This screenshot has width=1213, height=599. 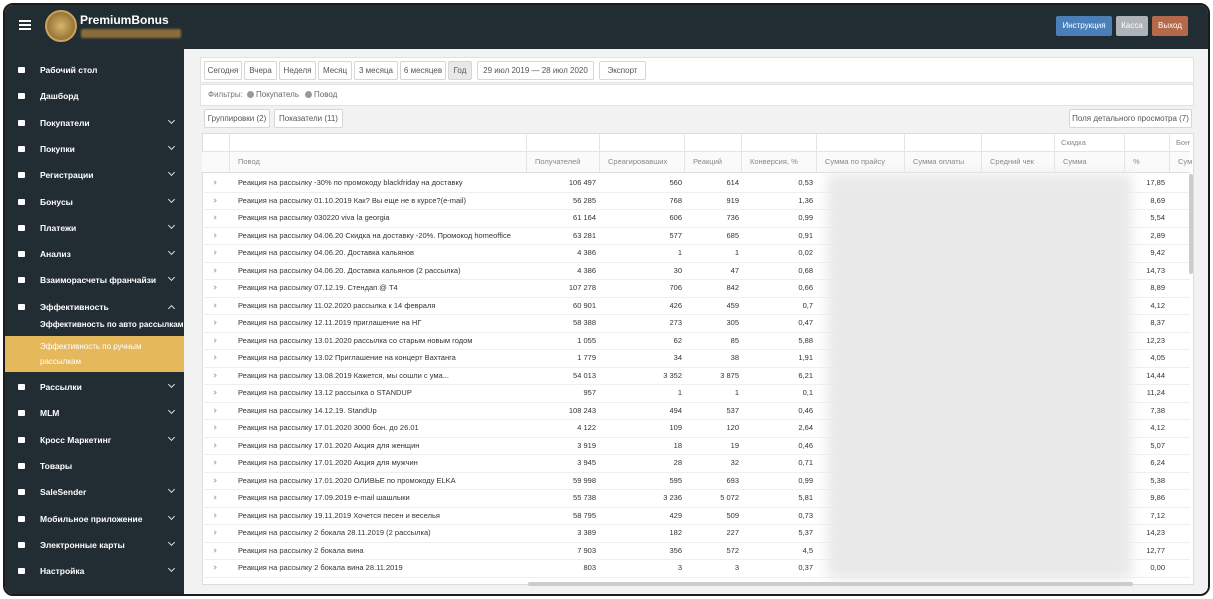 I want to click on number-cell: 9,86, so click(x=1157, y=497).